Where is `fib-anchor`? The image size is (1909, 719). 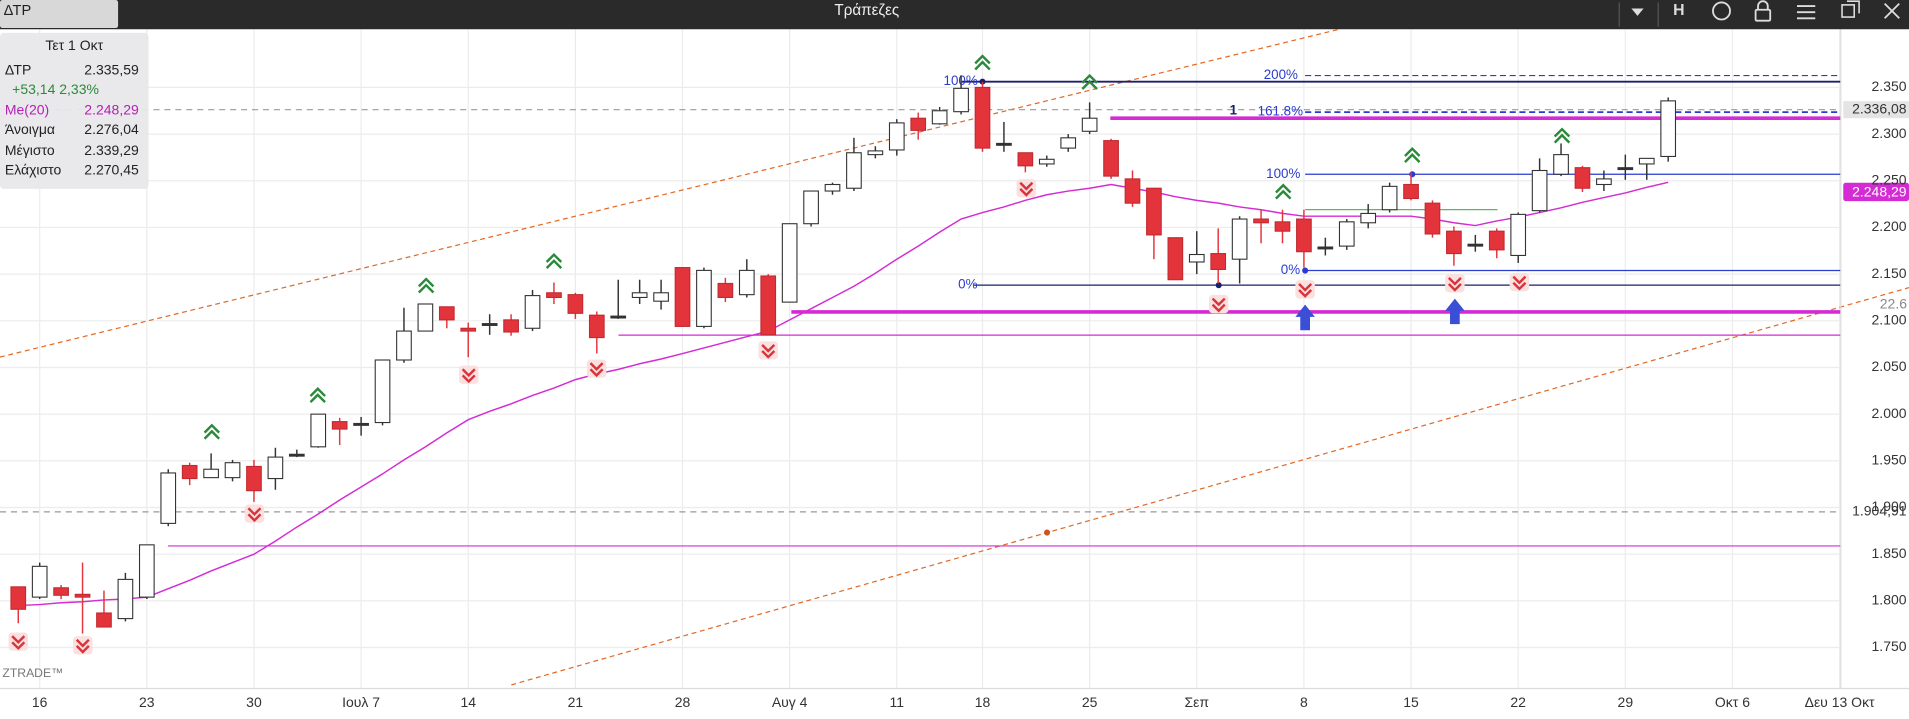 fib-anchor is located at coordinates (1305, 270).